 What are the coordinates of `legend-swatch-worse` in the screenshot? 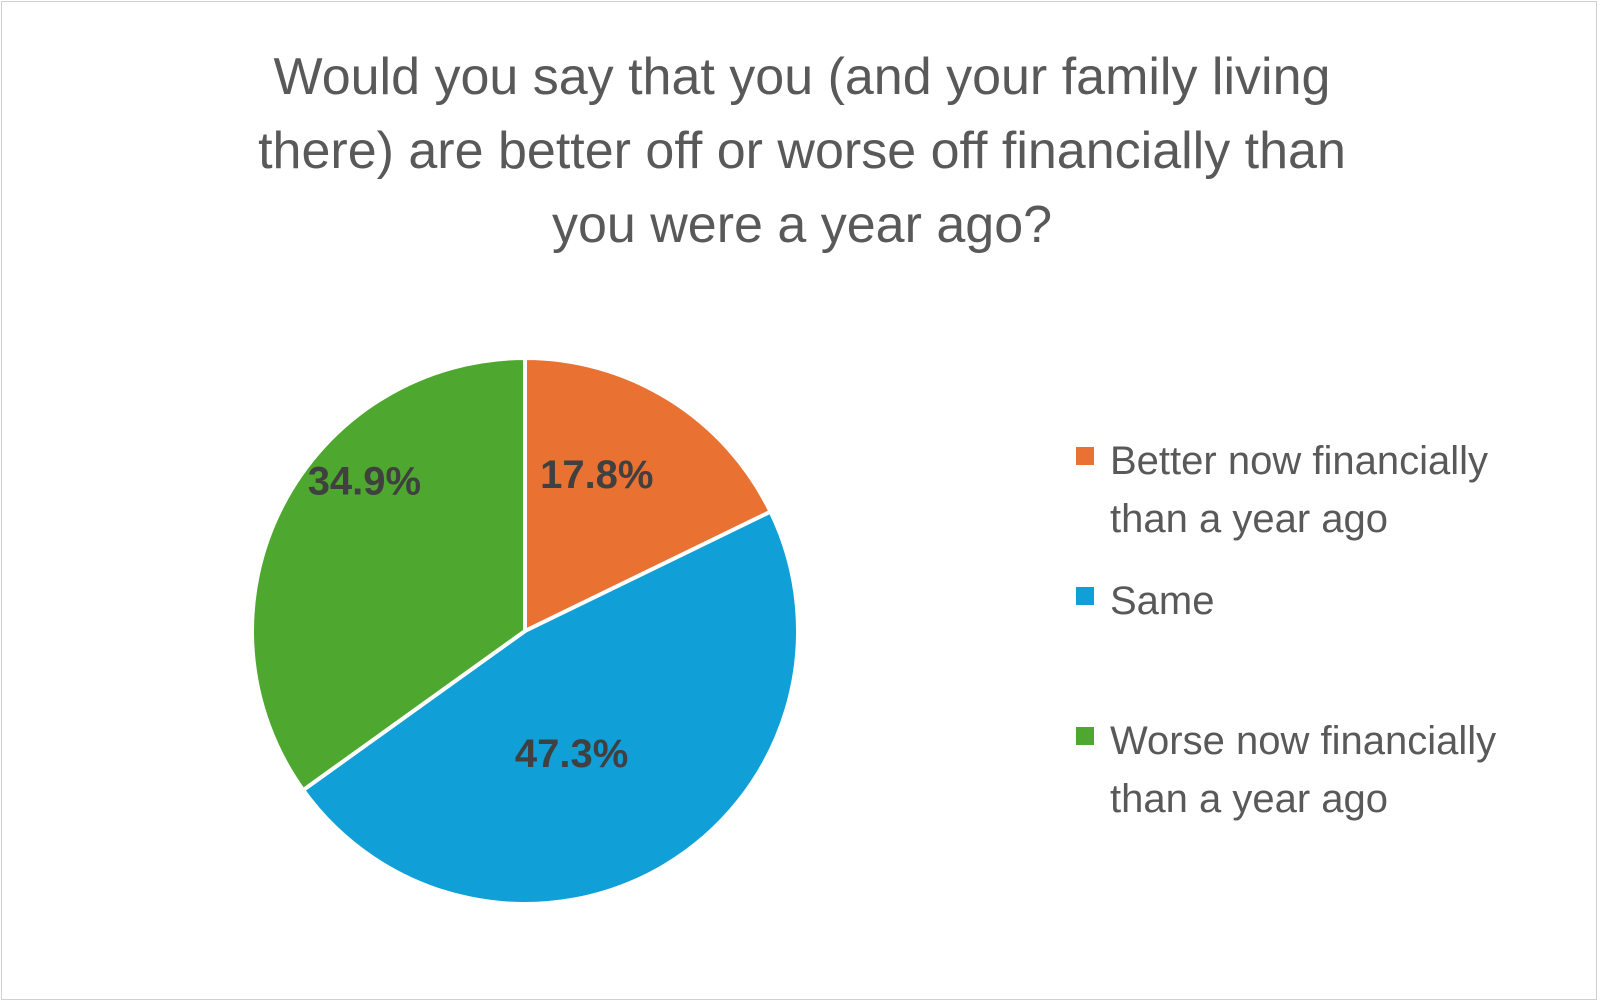 It's located at (1085, 736).